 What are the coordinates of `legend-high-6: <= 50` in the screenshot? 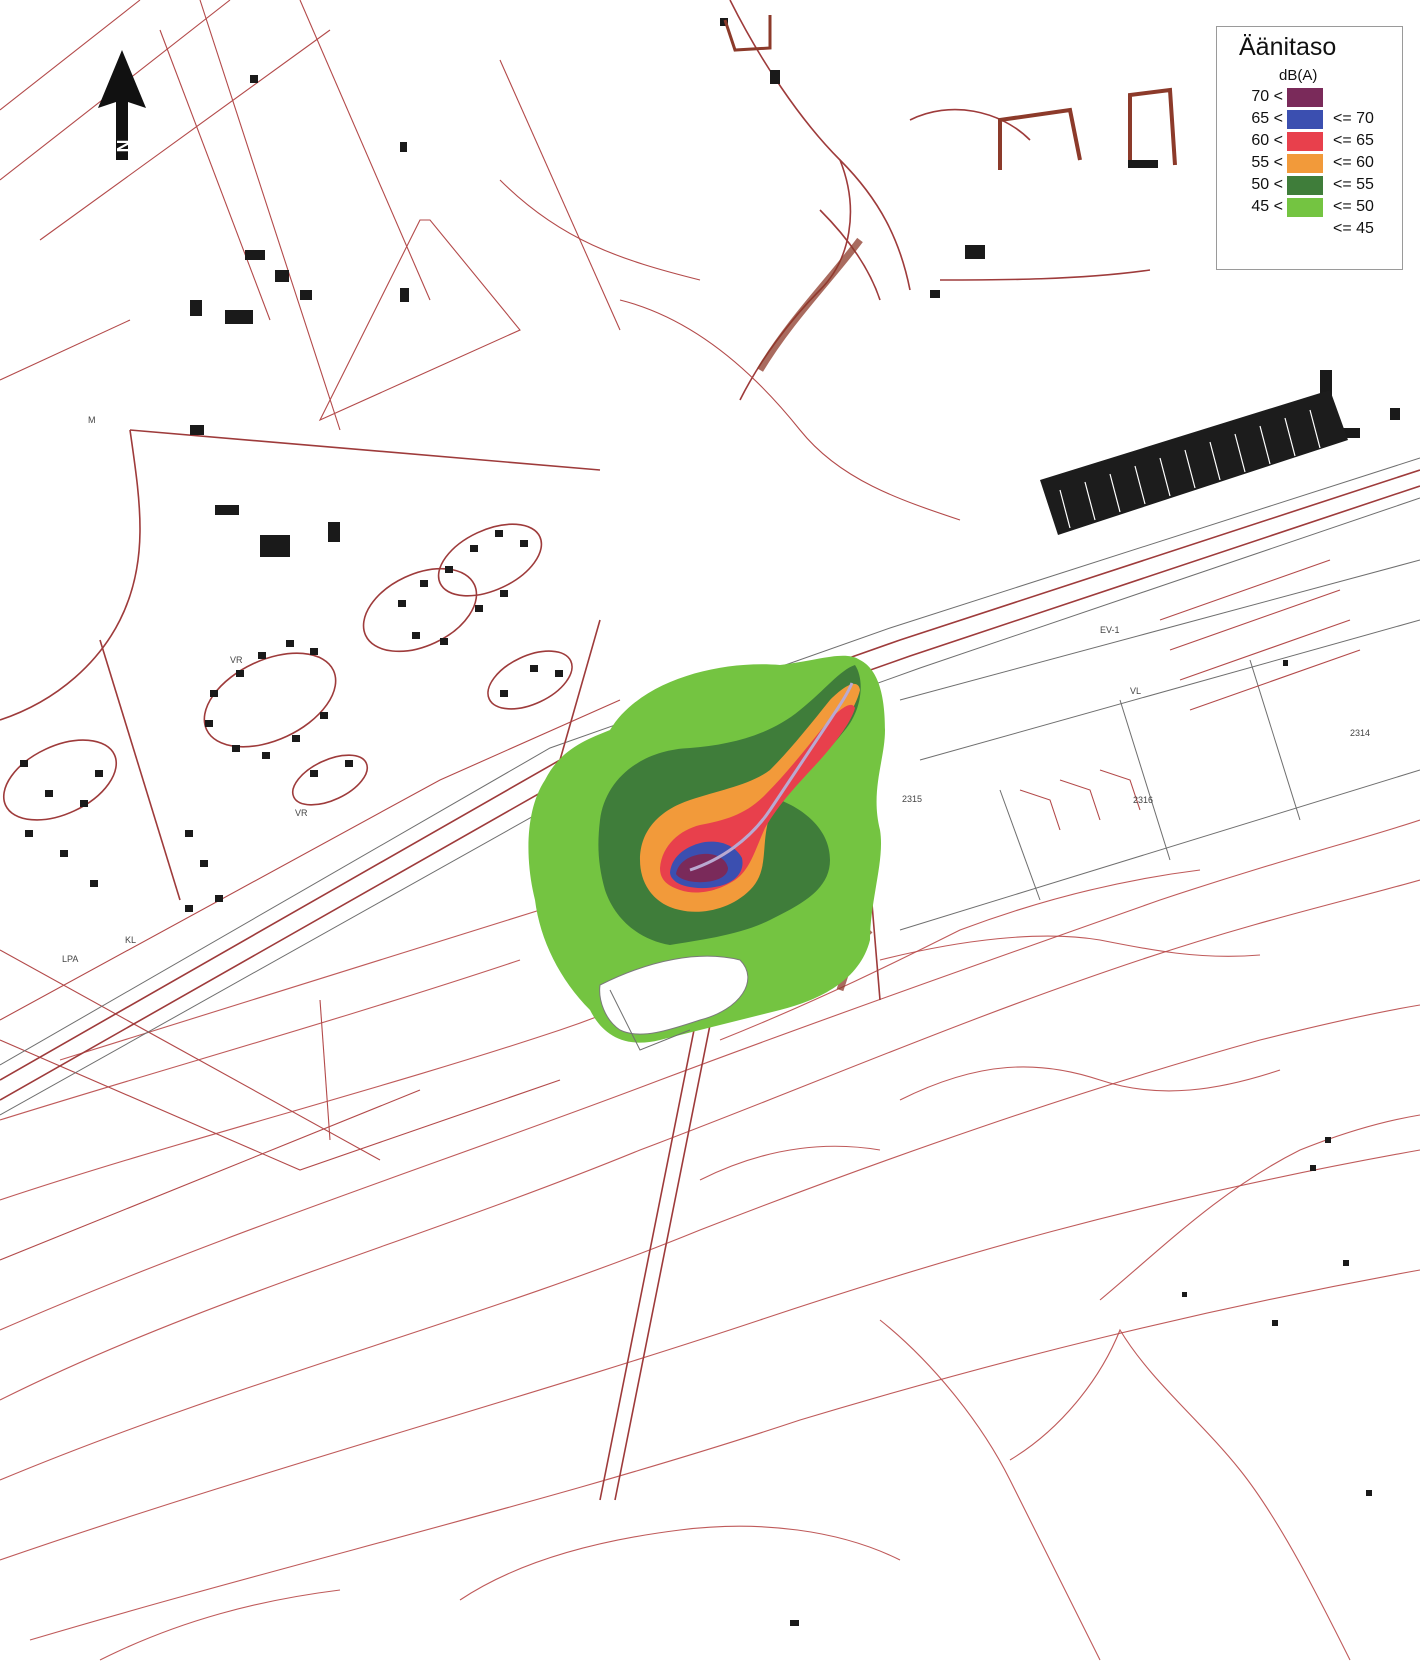 It's located at (1353, 206).